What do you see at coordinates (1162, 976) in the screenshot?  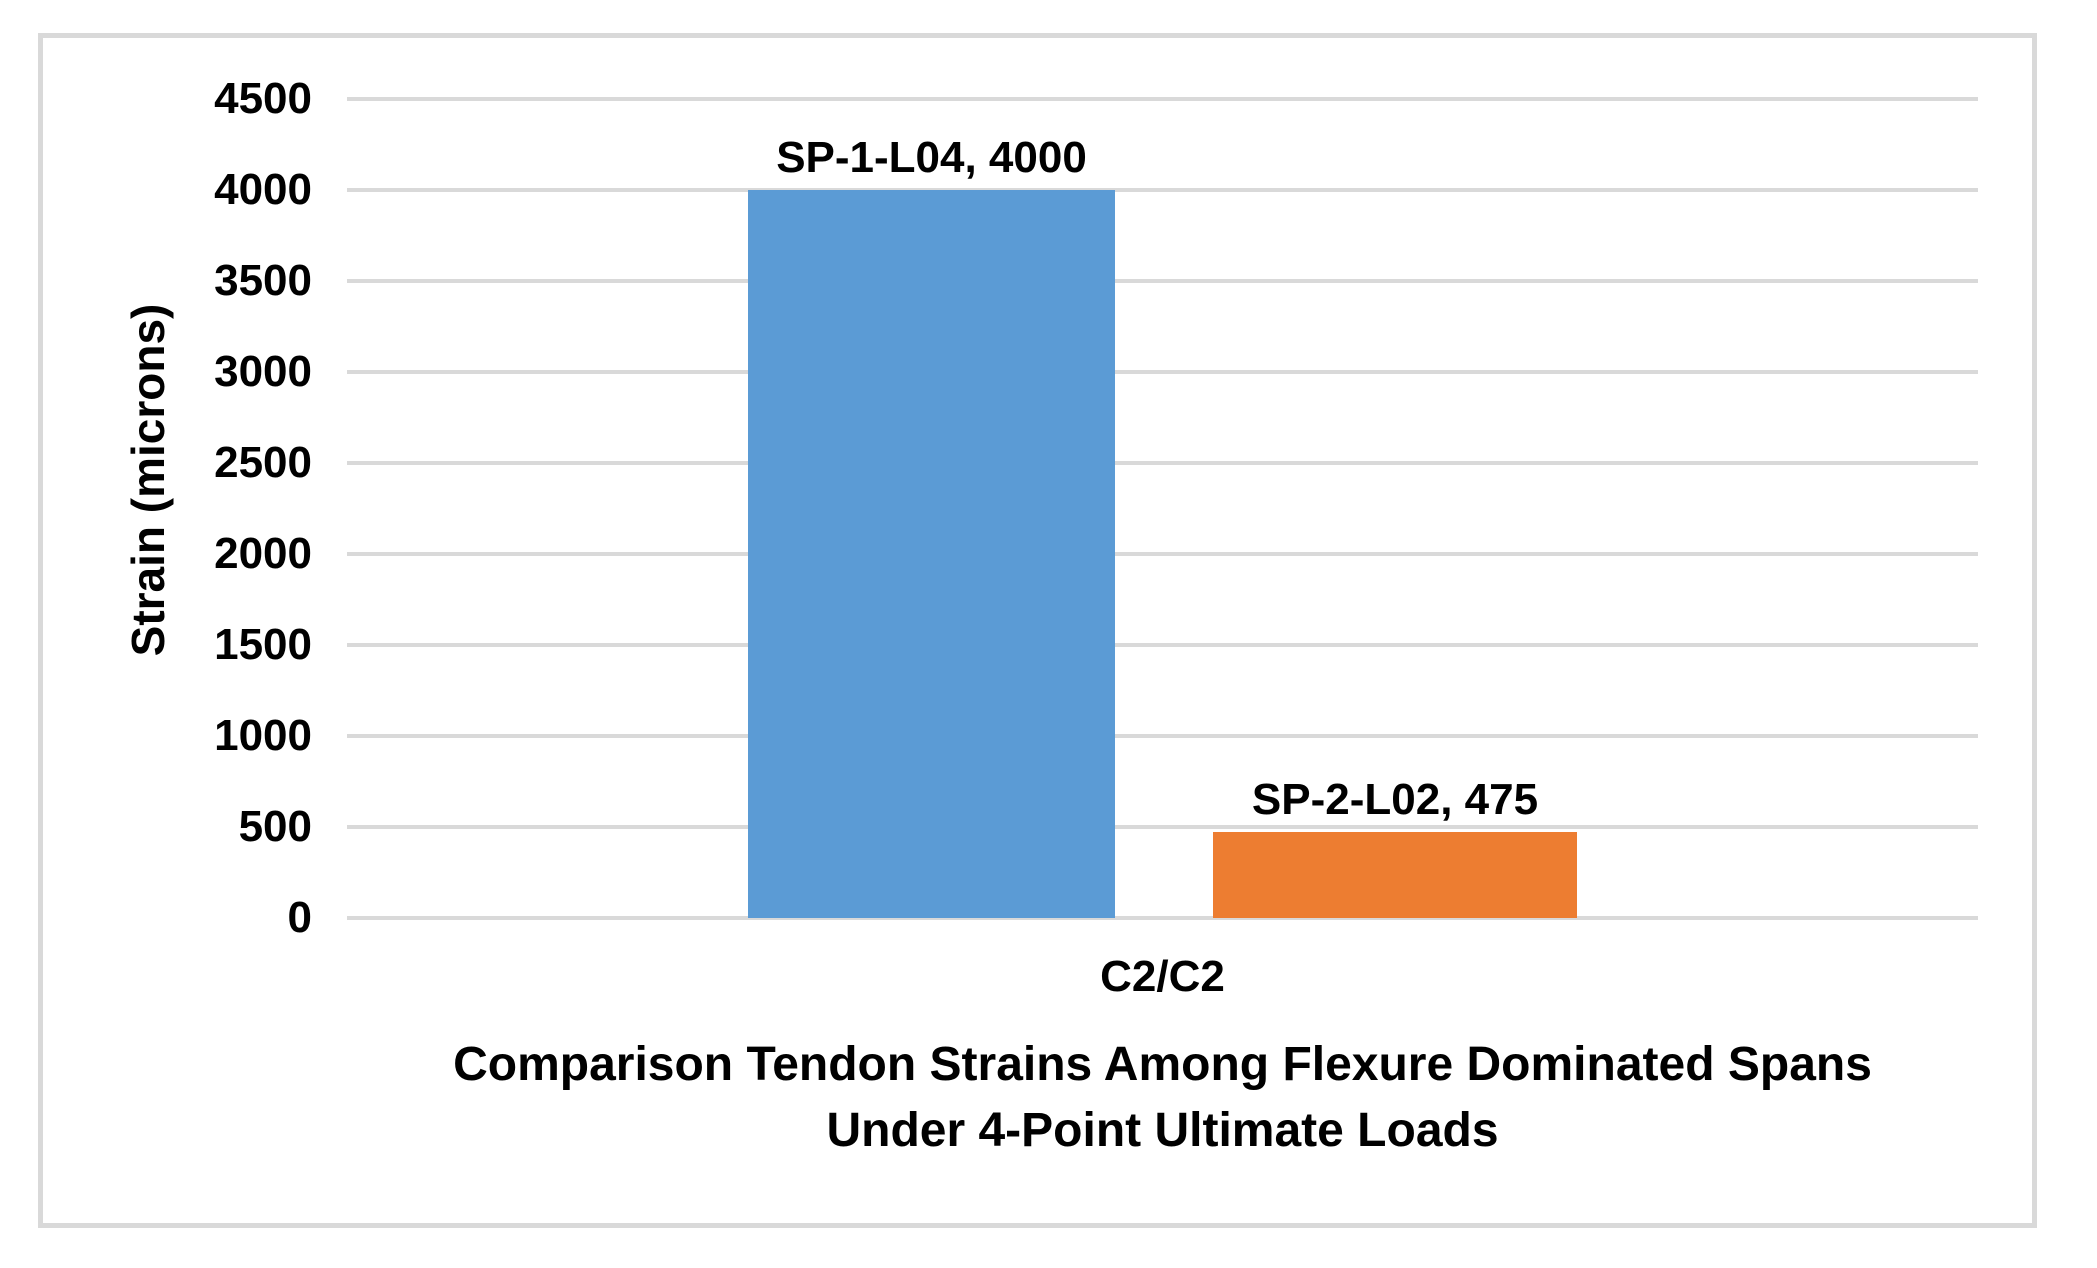 I see `x-category-label: C2/C2` at bounding box center [1162, 976].